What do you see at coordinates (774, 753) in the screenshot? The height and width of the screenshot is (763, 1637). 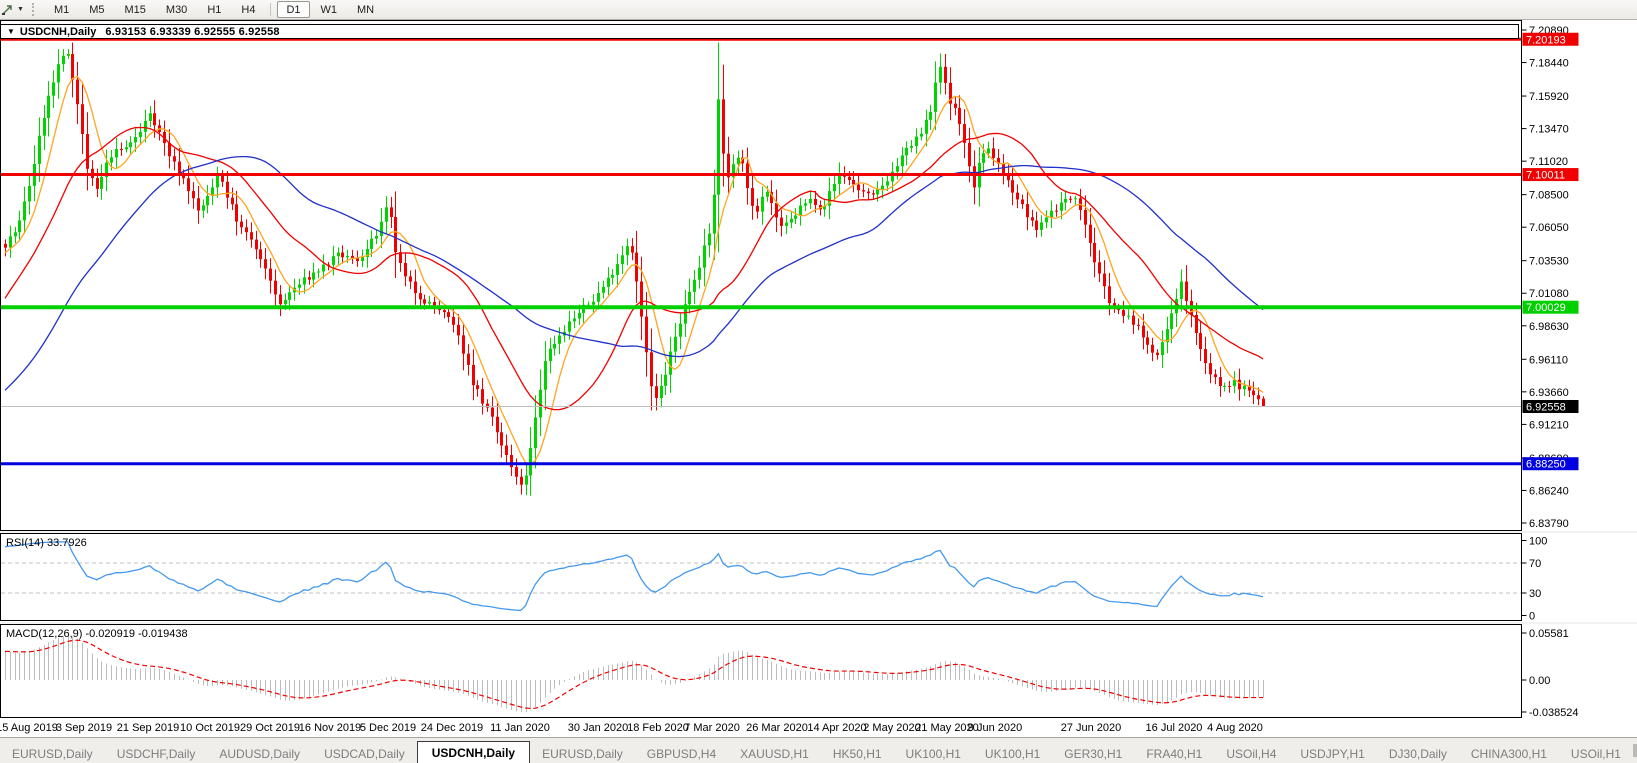 I see `tab-xauusd-h1: XAUUSD,H1` at bounding box center [774, 753].